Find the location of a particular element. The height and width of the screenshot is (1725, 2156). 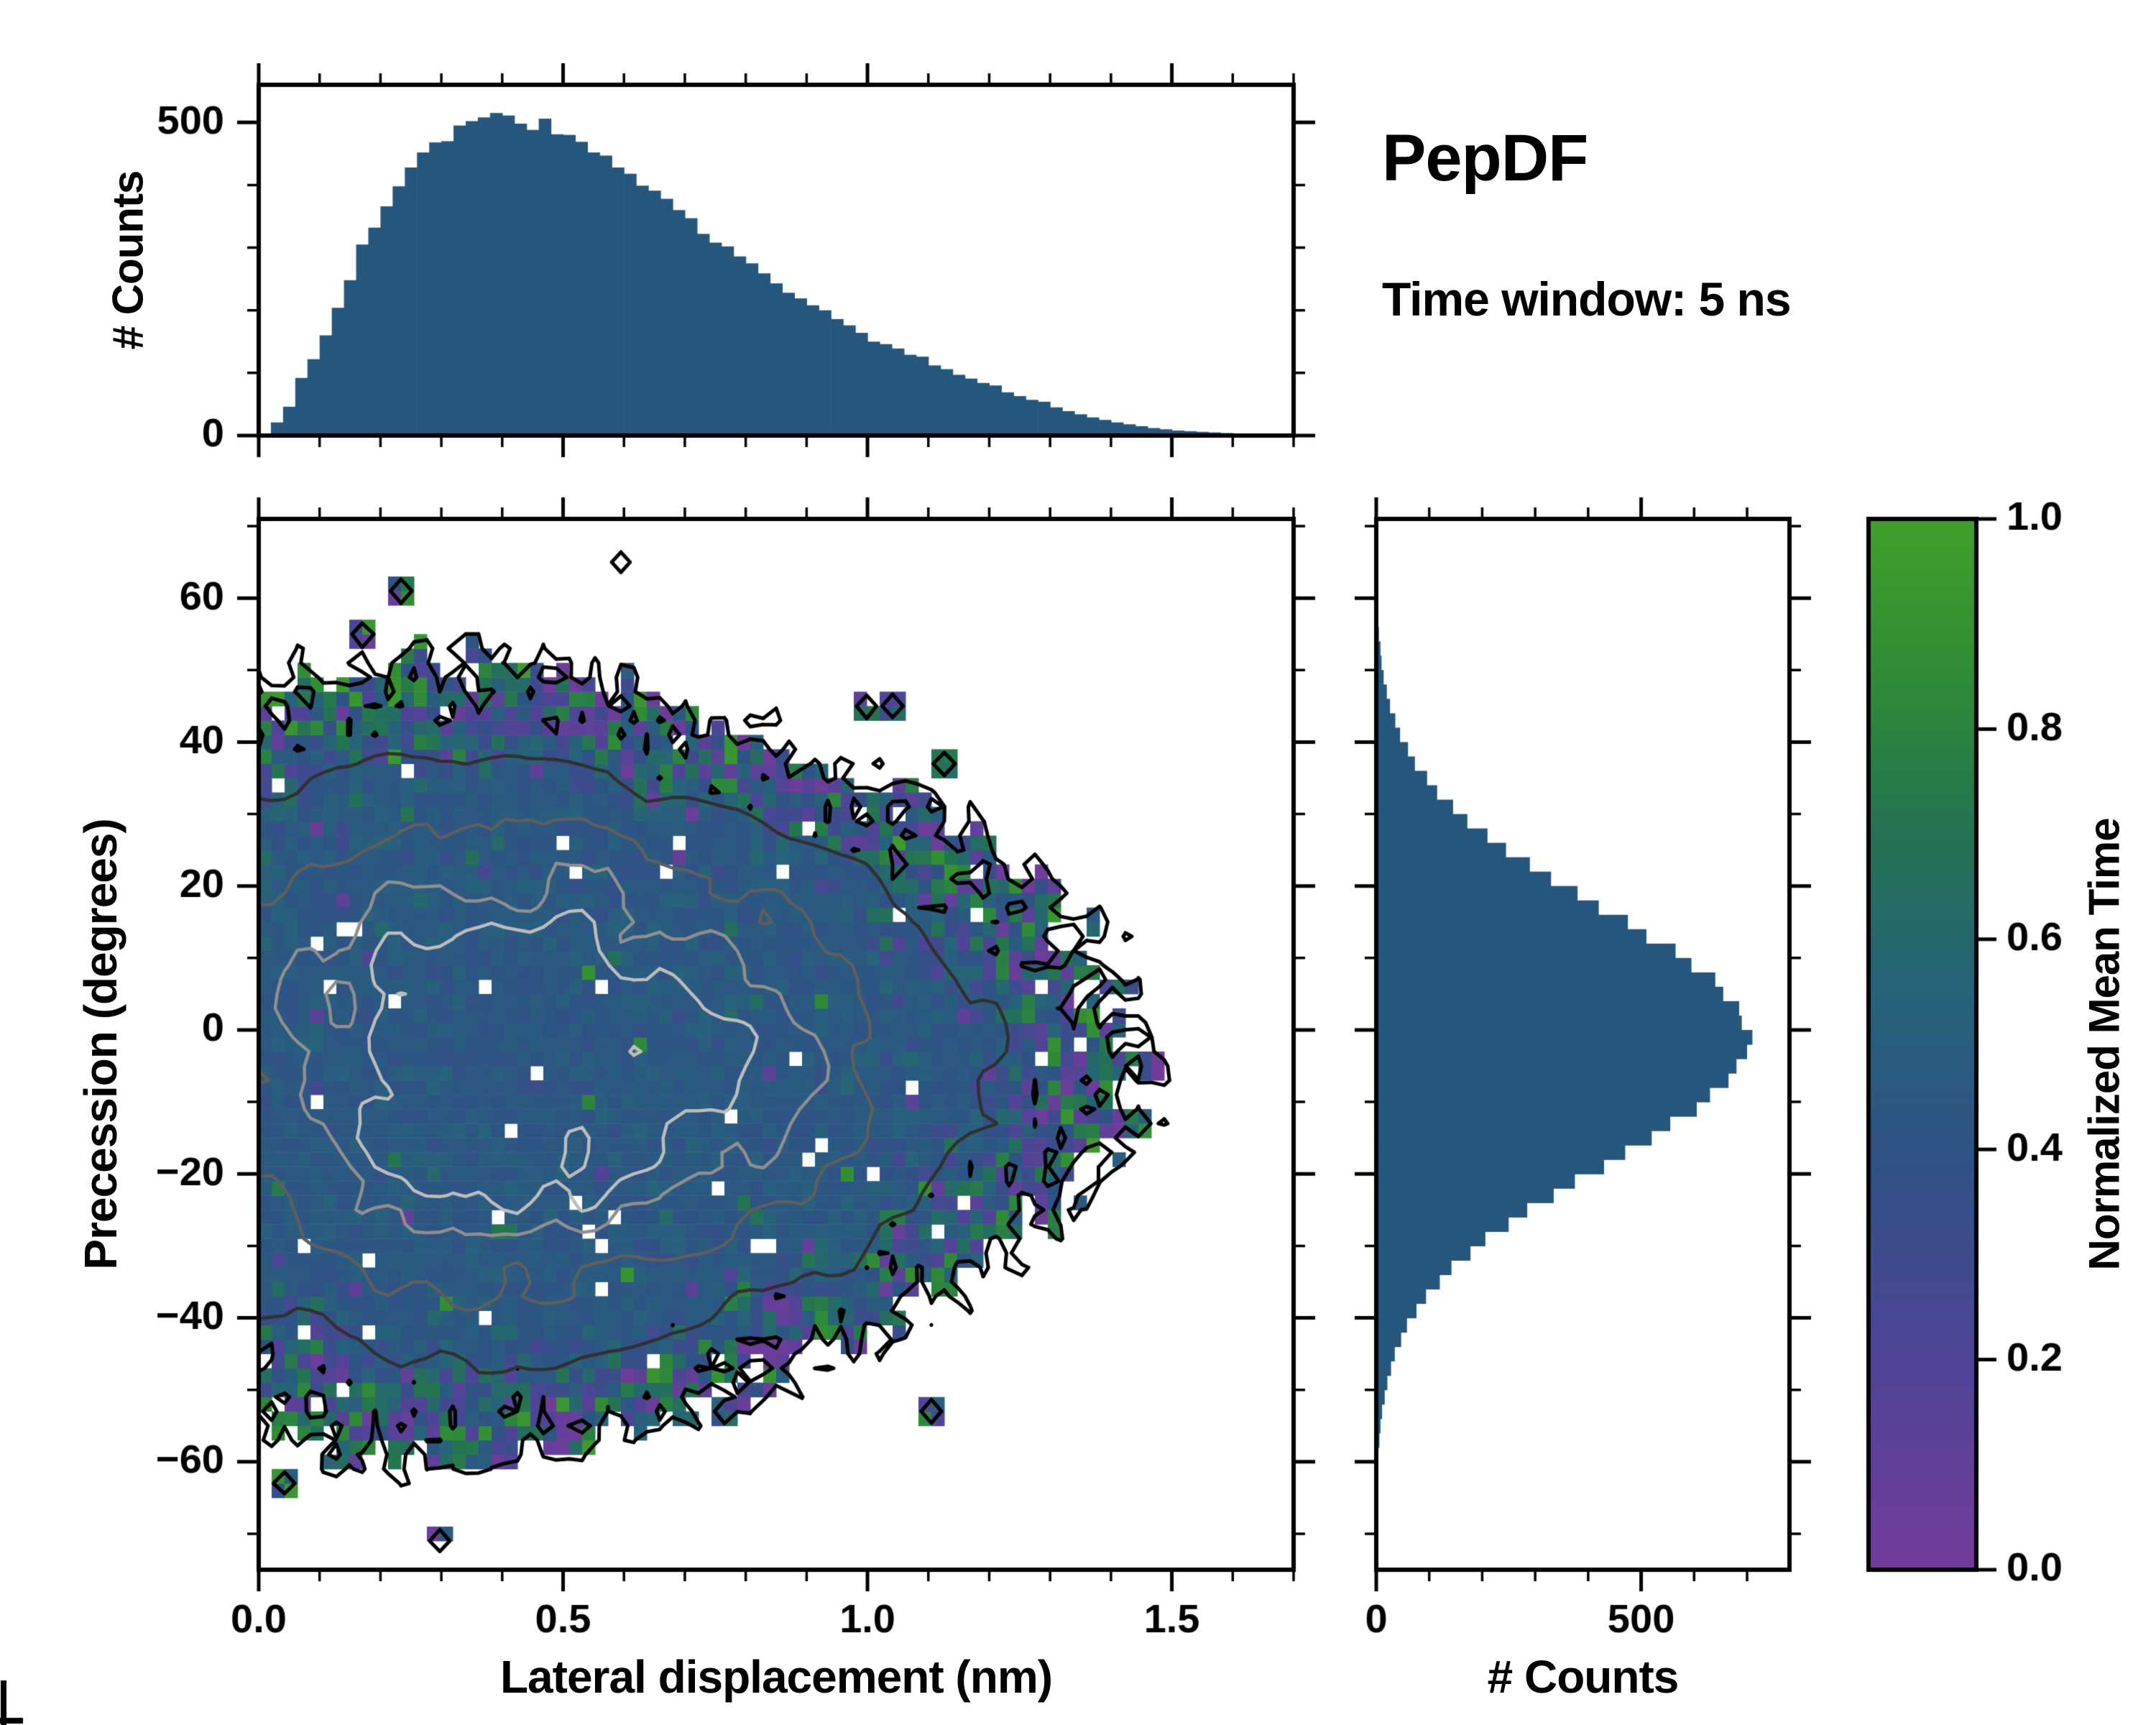

chart-subtitle: Time window: 5 ns is located at coordinates (1587, 299).